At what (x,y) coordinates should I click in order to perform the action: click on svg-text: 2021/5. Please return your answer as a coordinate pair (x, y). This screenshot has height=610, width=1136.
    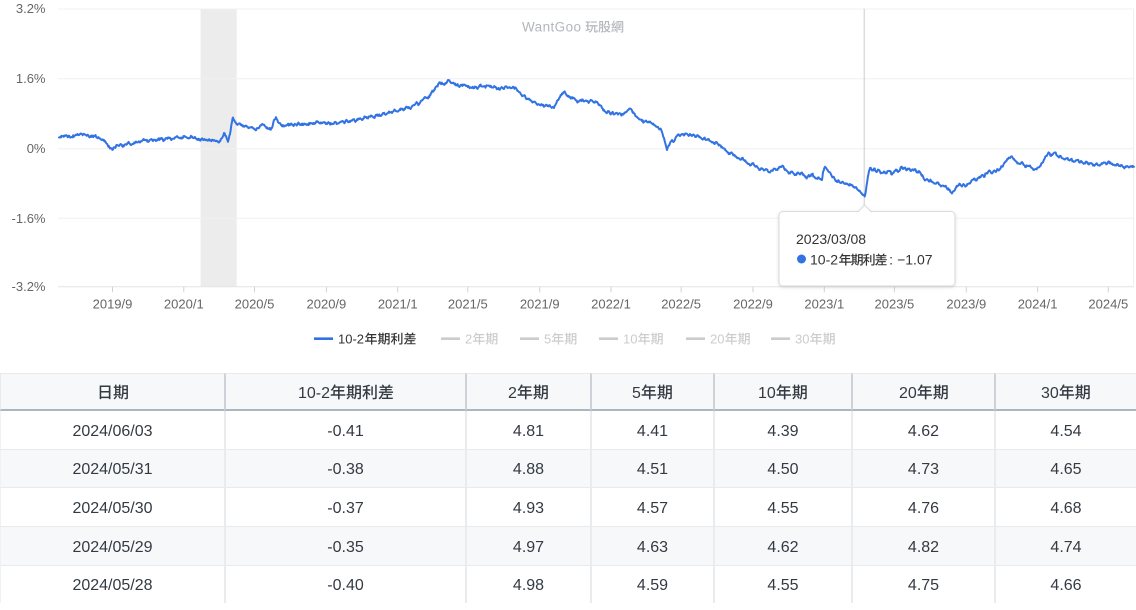
    Looking at the image, I should click on (468, 304).